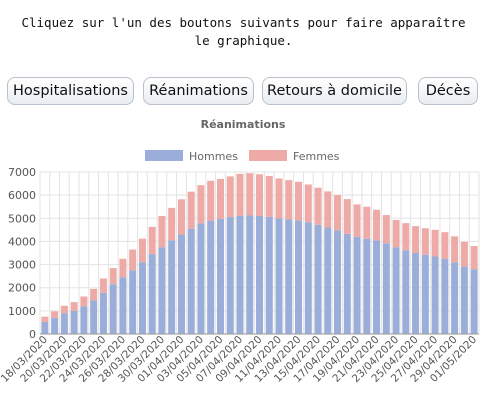 Image resolution: width=487 pixels, height=414 pixels. I want to click on reanimations-button: Réanimations, so click(198, 91).